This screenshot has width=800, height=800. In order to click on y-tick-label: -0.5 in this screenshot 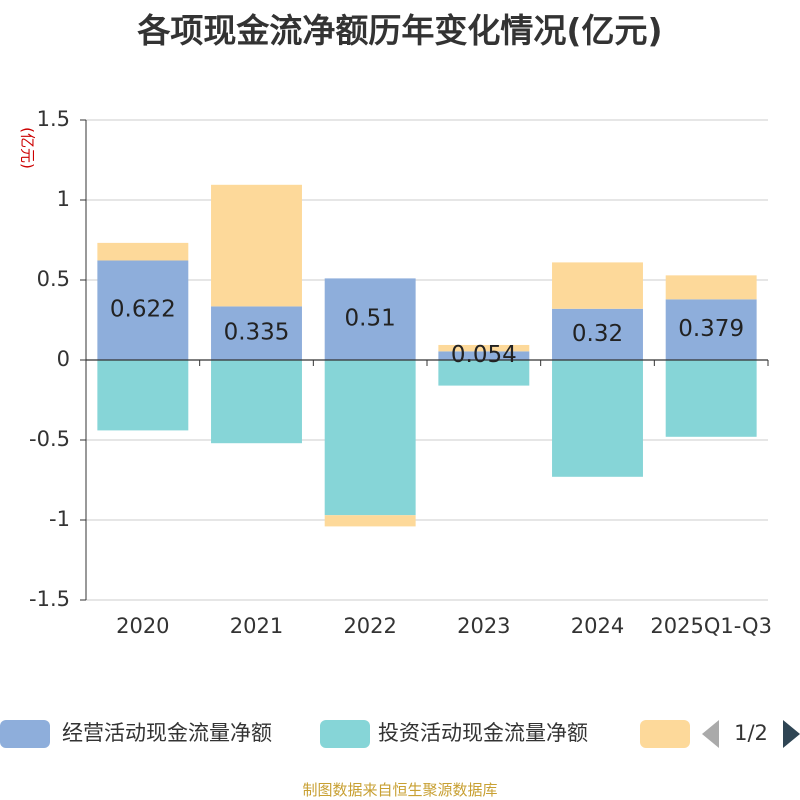, I will do `click(49, 439)`.